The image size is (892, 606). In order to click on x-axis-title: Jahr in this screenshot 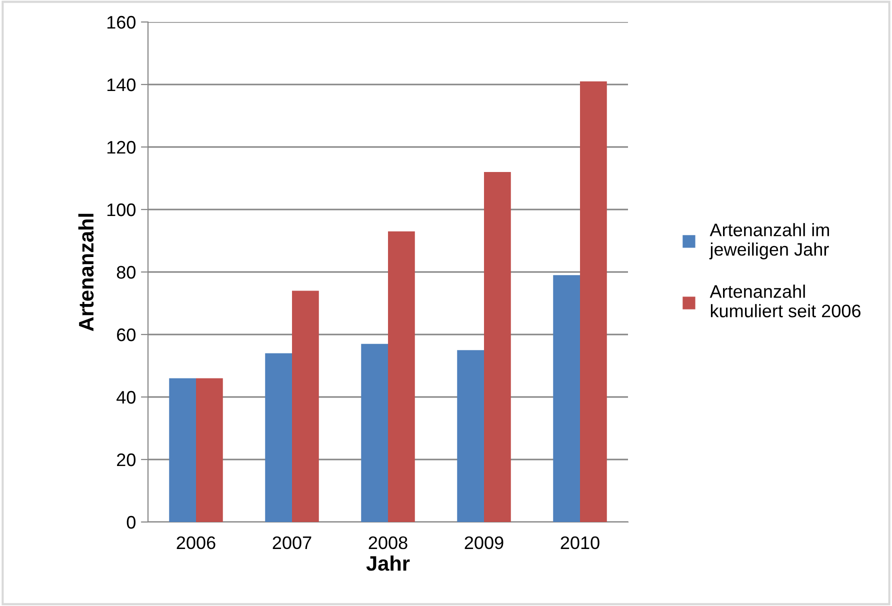, I will do `click(388, 563)`.